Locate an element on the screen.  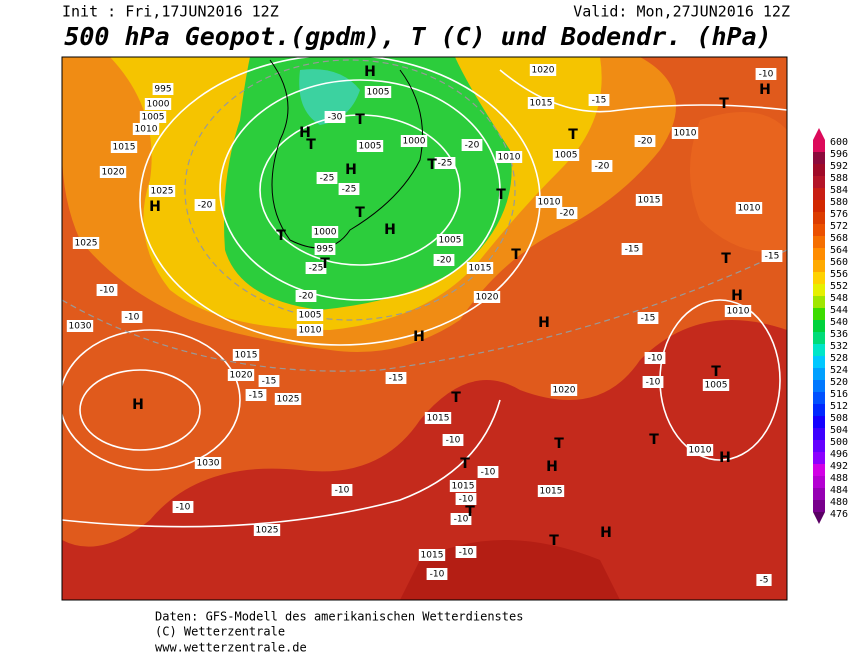
isobar-label: 1025 is located at coordinates (267, 531).